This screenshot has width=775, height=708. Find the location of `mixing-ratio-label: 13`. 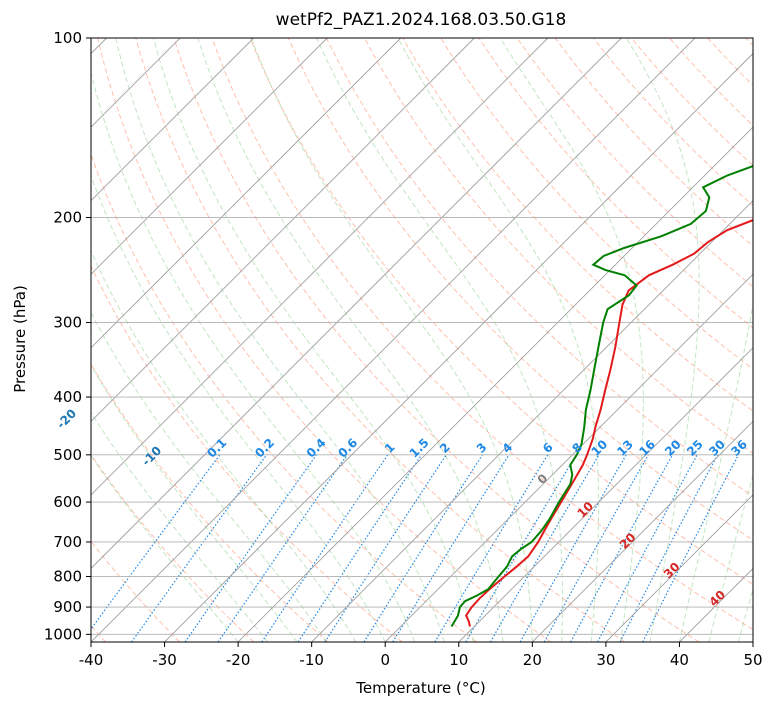

mixing-ratio-label: 13 is located at coordinates (625, 448).